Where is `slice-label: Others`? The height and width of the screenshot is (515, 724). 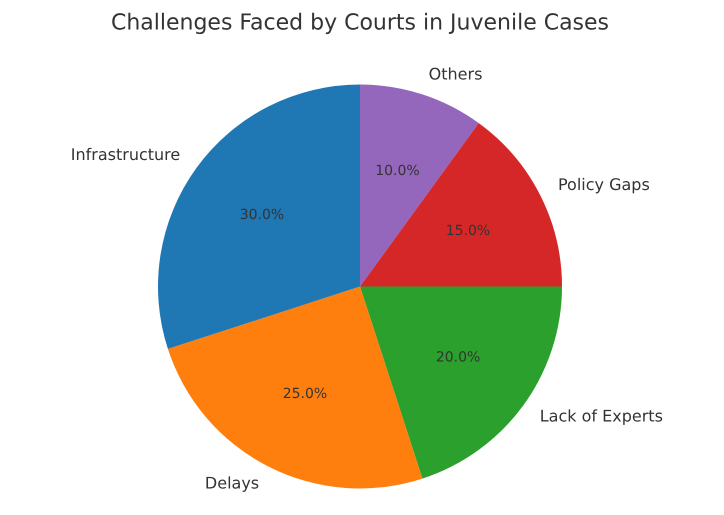
slice-label: Others is located at coordinates (455, 74).